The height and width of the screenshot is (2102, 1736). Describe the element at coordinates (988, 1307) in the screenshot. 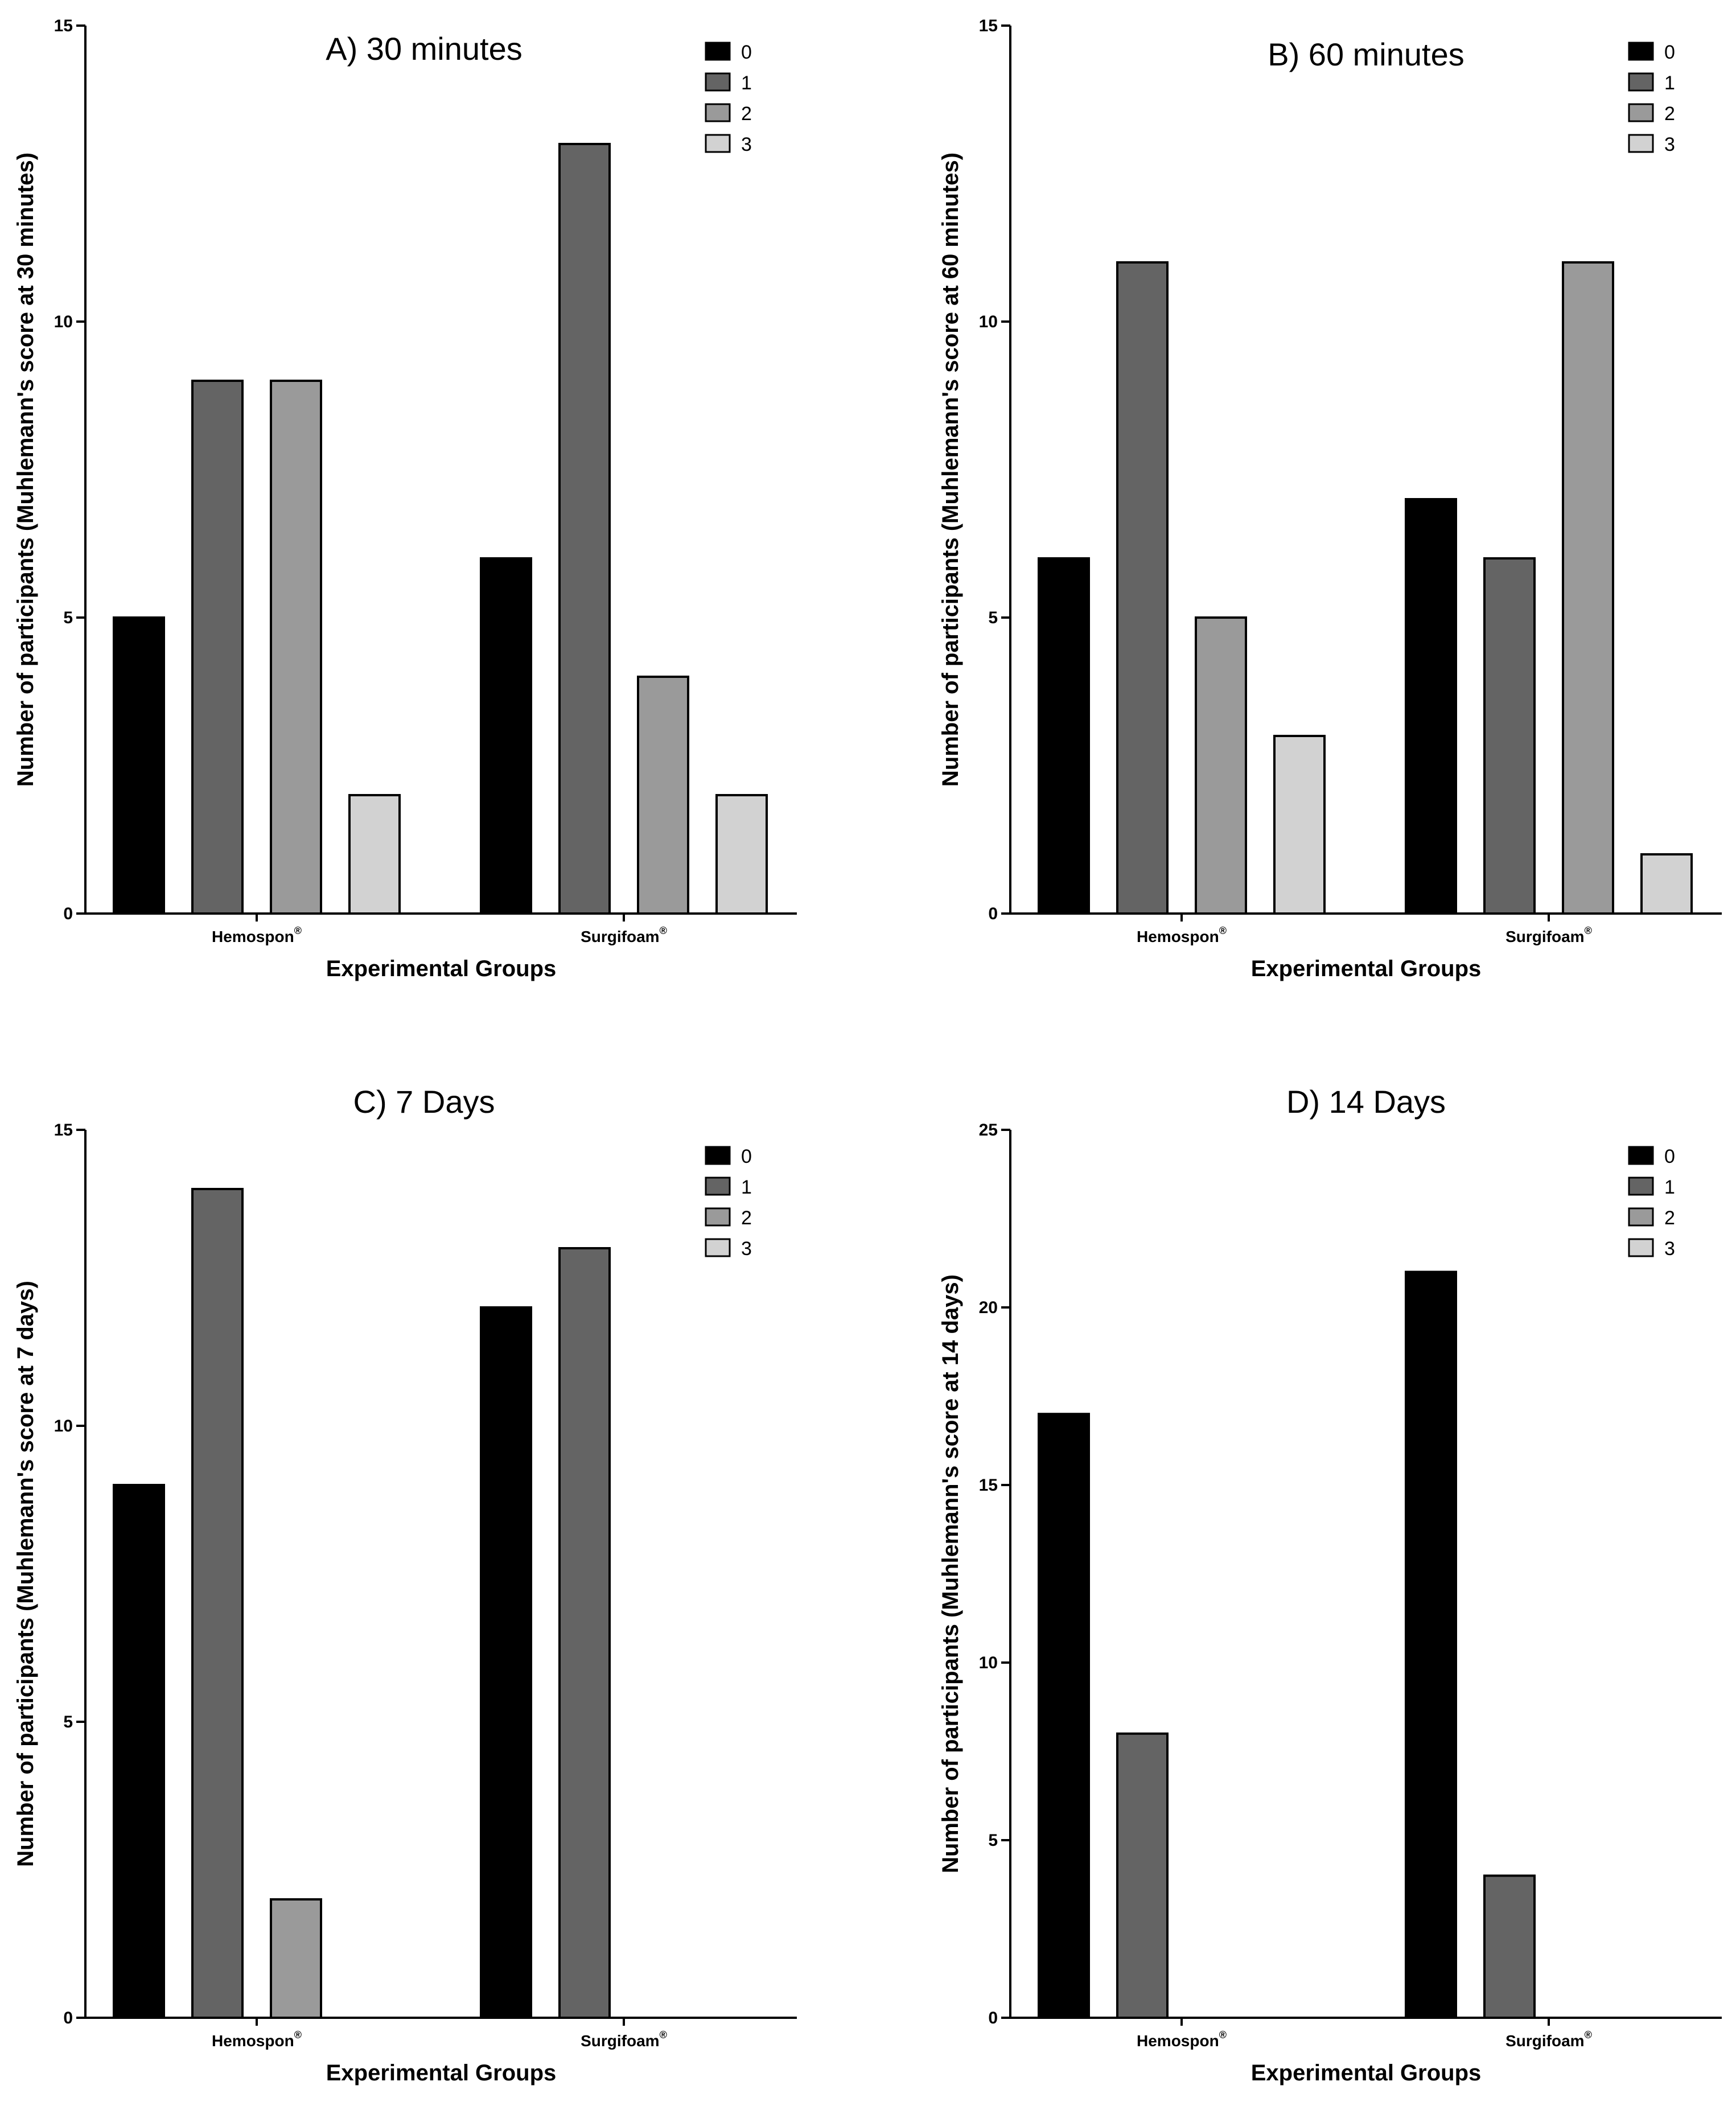

I see `y-tick-label: 20` at that location.